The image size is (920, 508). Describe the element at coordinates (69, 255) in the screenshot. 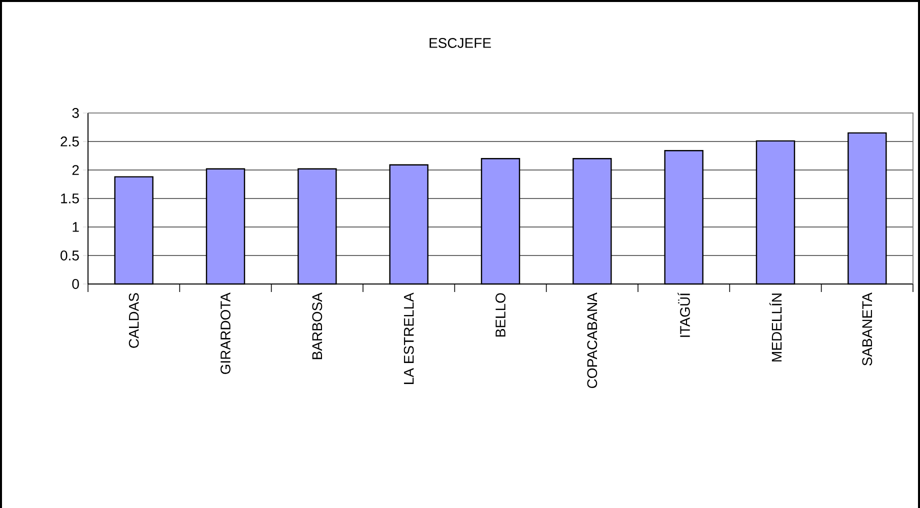

I see `y-tick-label: 0.5` at that location.